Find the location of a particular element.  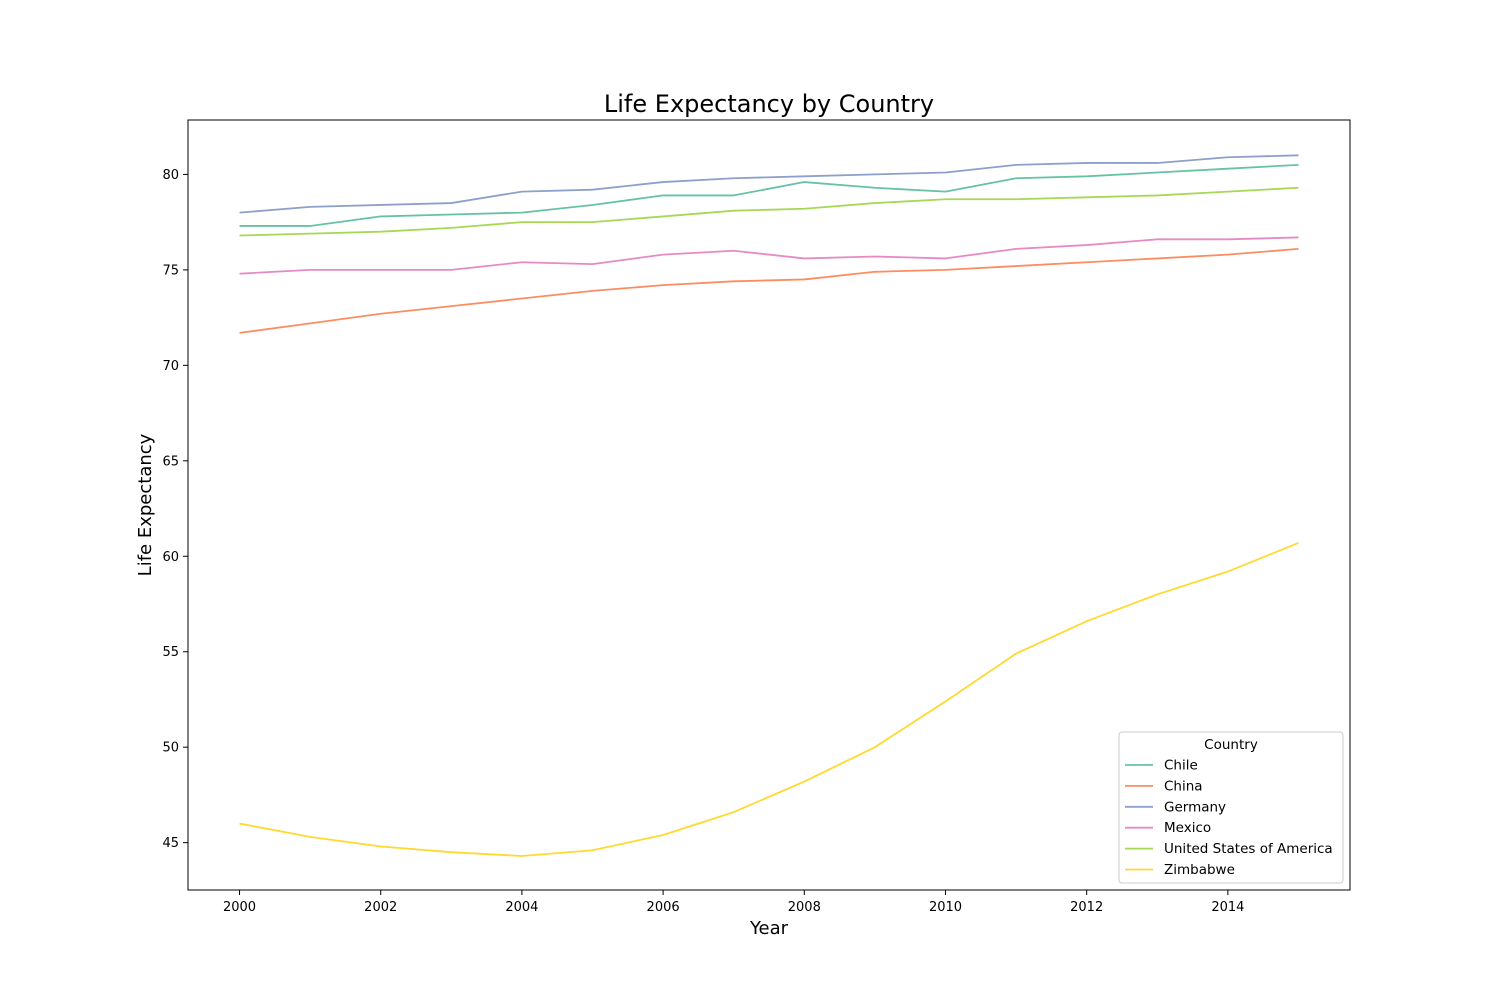

series-line-mexico is located at coordinates (769, 255).